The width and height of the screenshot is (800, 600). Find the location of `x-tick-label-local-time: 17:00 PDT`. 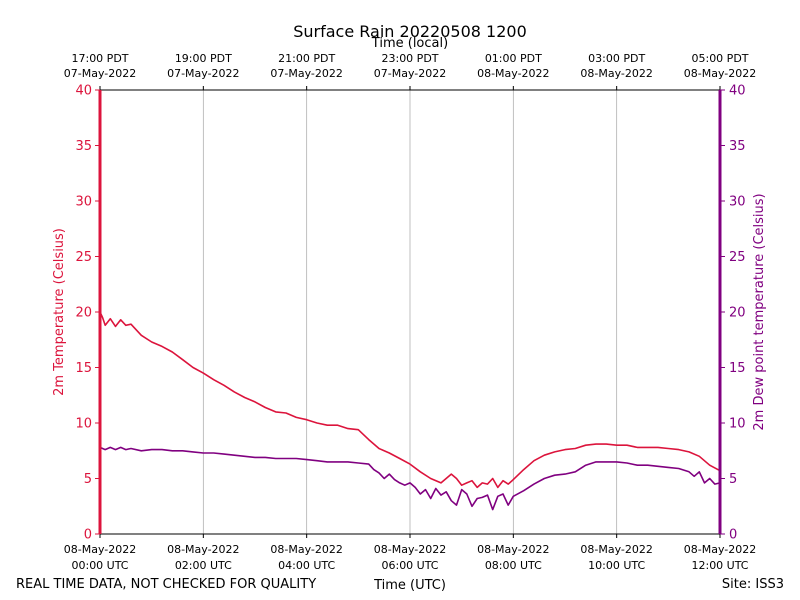

x-tick-label-local-time: 17:00 PDT is located at coordinates (99, 58).